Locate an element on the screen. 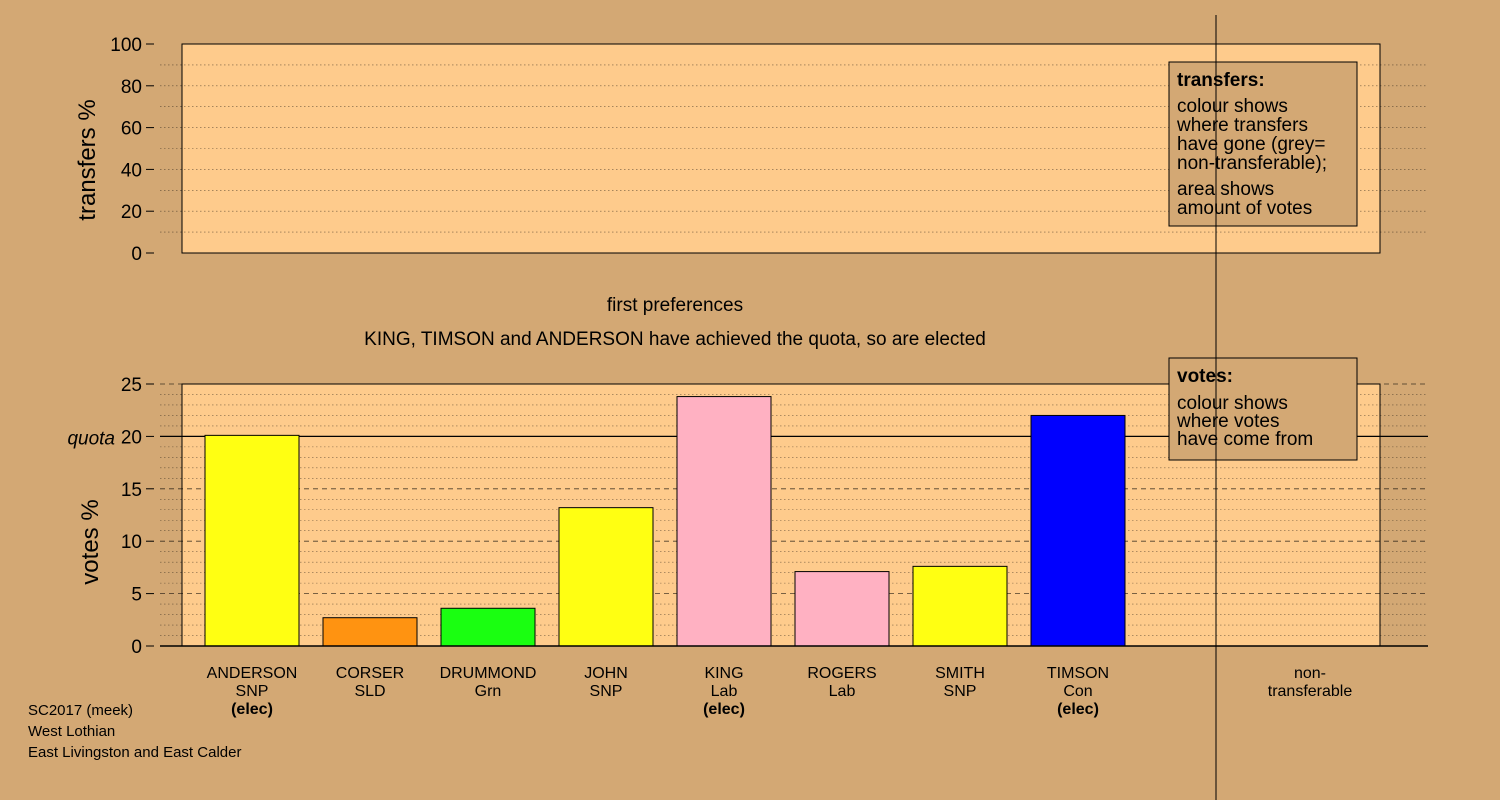  votes-legend-line: colour shows is located at coordinates (1232, 403).